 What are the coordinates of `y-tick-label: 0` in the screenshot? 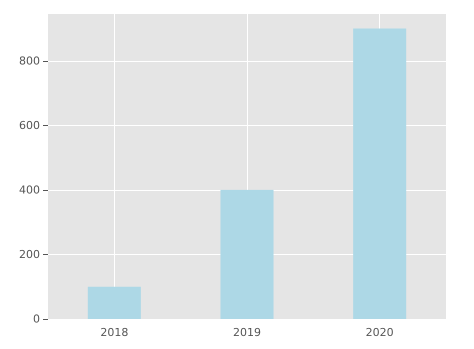 It's located at (36, 319).